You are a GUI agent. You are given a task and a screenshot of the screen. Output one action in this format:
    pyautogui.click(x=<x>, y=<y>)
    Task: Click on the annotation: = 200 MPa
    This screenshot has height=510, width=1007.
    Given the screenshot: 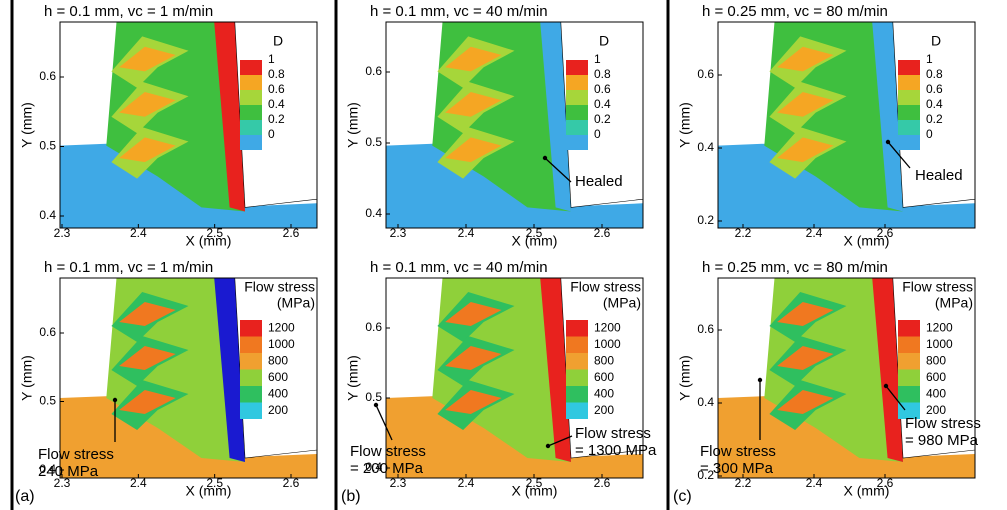 What is the action you would take?
    pyautogui.click(x=387, y=468)
    